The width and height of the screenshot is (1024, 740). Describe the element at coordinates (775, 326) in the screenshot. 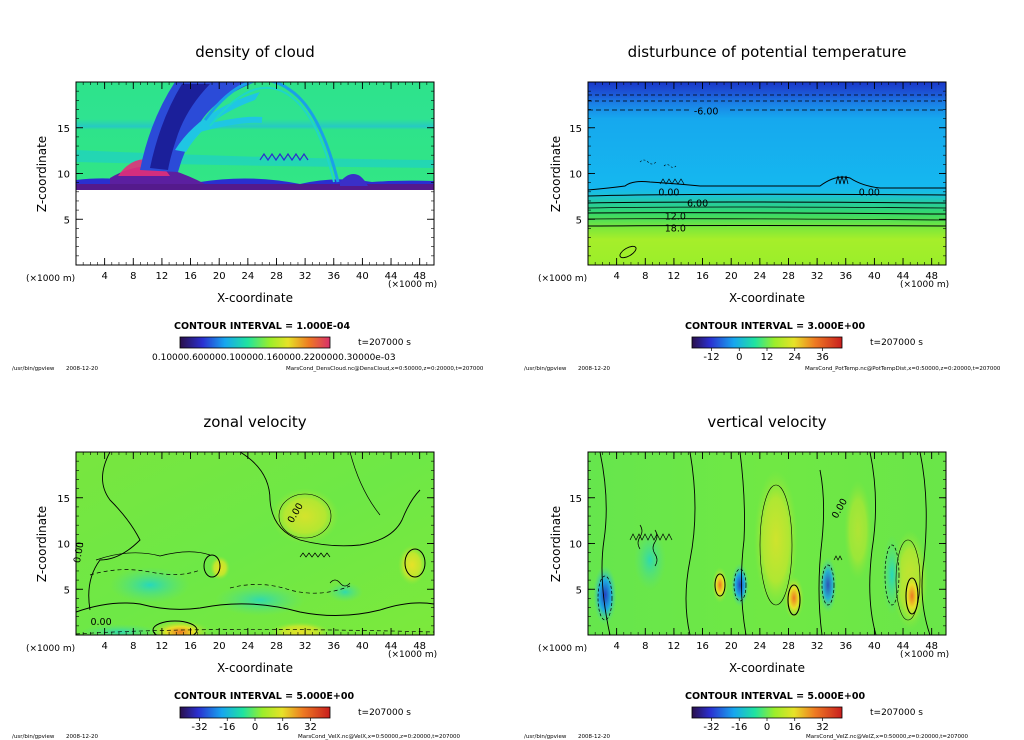

I see `contour-interval: CONTOUR INTERVAL = 3.000E+00` at that location.